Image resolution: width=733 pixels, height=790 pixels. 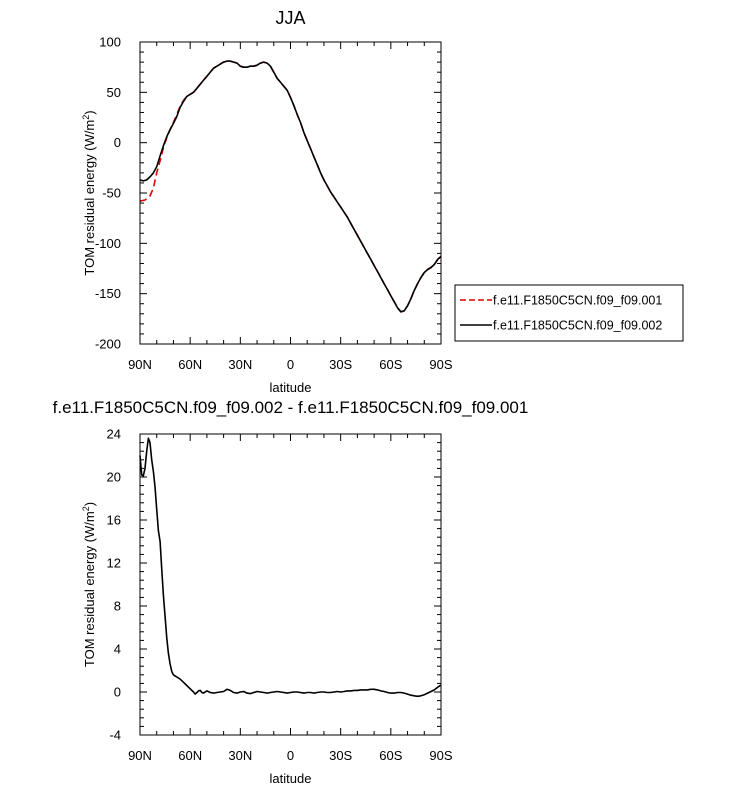 I want to click on legend-label-2: f.e11.F1850C5CN.f09_f09.002, so click(x=577, y=326).